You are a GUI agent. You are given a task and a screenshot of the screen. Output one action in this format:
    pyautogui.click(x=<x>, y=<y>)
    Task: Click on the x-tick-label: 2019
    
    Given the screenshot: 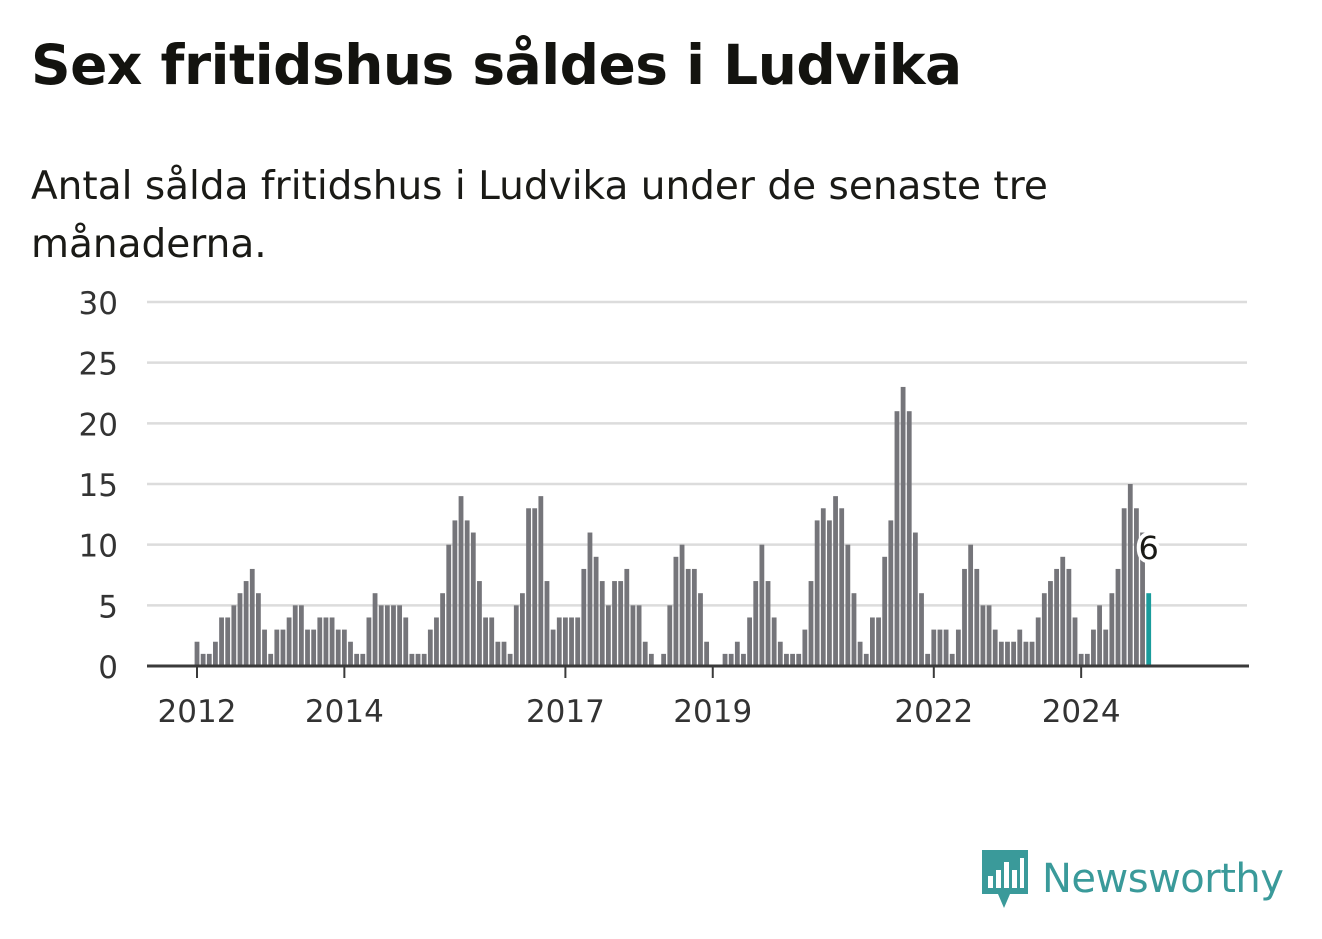 What is the action you would take?
    pyautogui.click(x=712, y=712)
    